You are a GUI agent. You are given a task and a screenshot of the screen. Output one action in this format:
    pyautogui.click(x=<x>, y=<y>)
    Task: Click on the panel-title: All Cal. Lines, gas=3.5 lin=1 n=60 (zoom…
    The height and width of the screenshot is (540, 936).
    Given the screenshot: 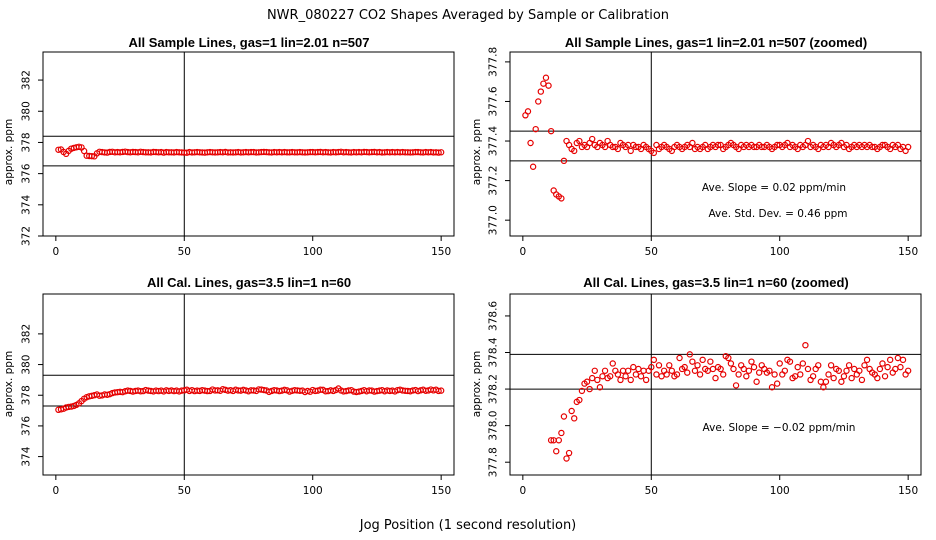 What is the action you would take?
    pyautogui.click(x=716, y=282)
    